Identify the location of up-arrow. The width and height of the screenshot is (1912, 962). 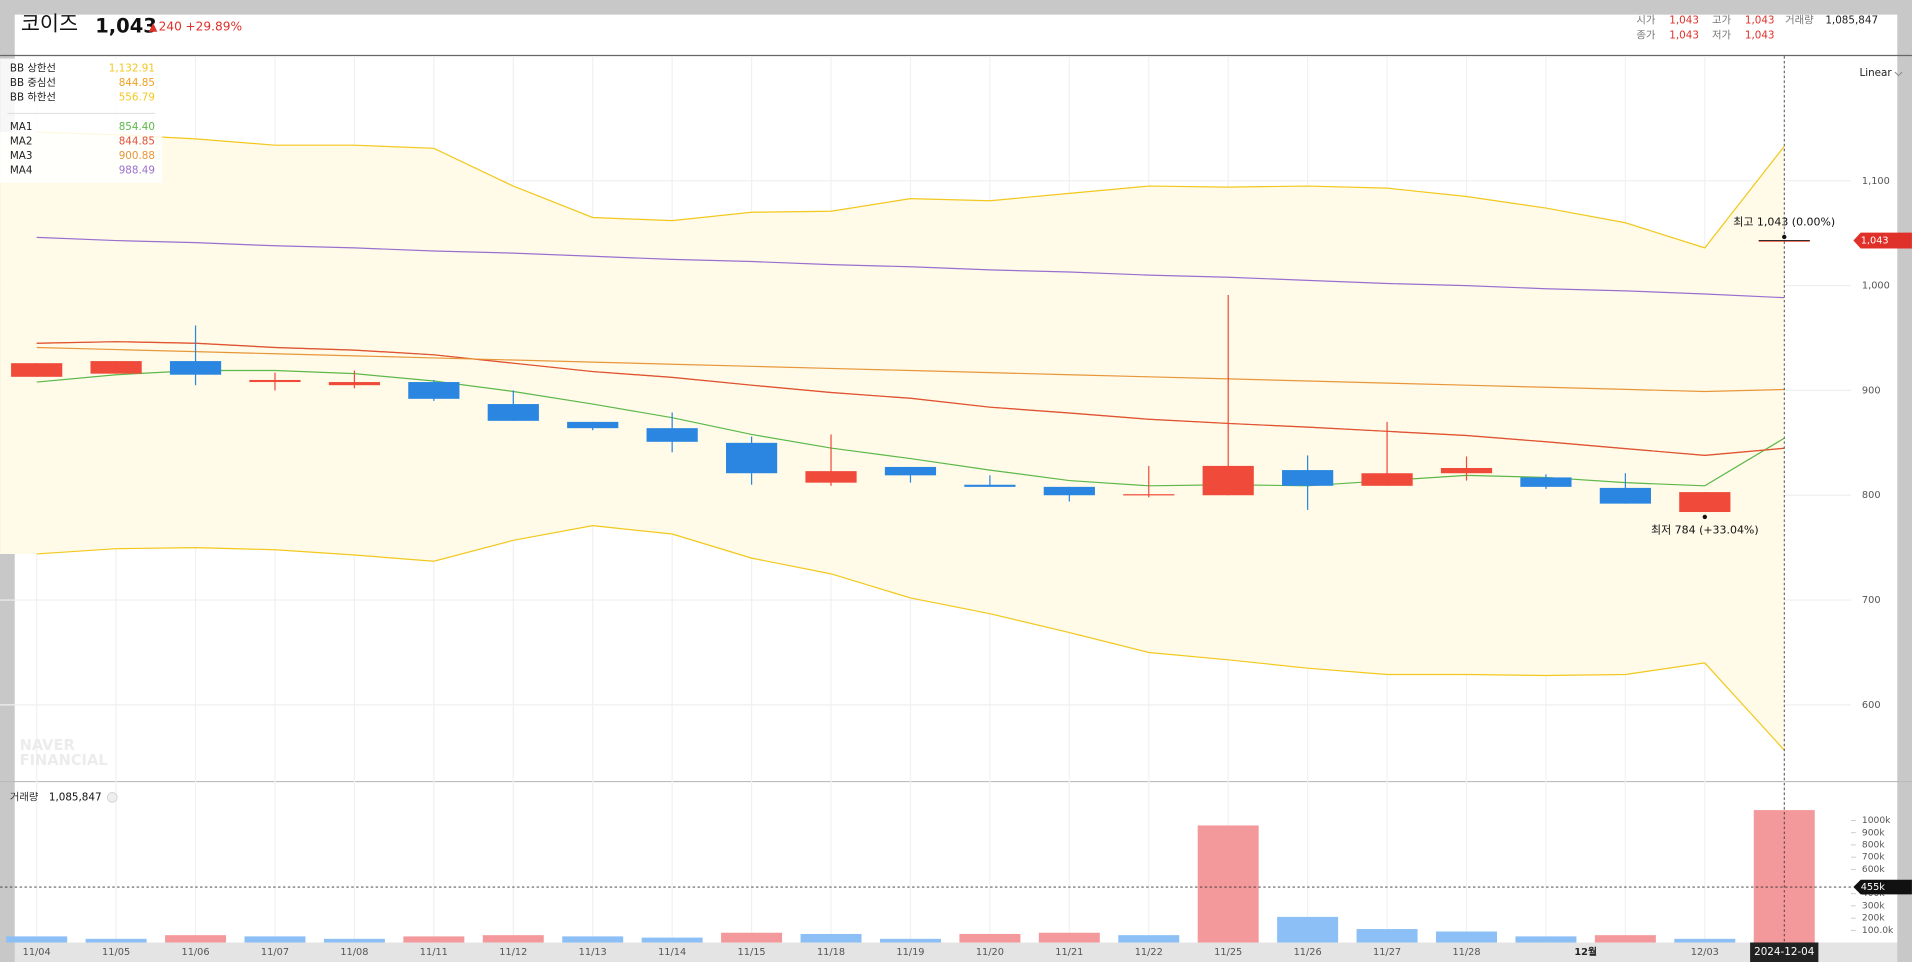
(153, 27).